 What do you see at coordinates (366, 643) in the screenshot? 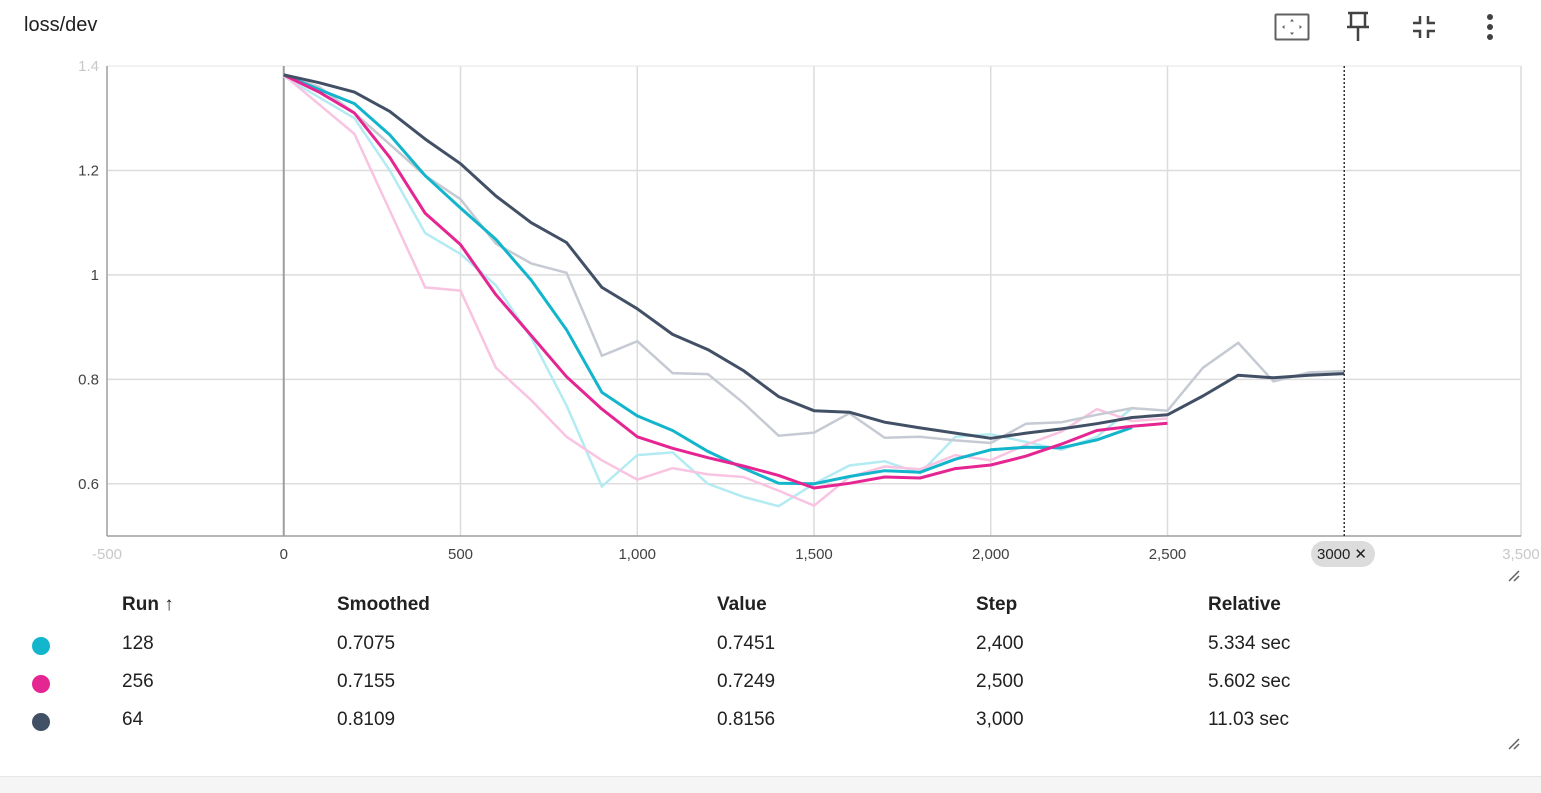
I see `cell-smoothed: 0.7075` at bounding box center [366, 643].